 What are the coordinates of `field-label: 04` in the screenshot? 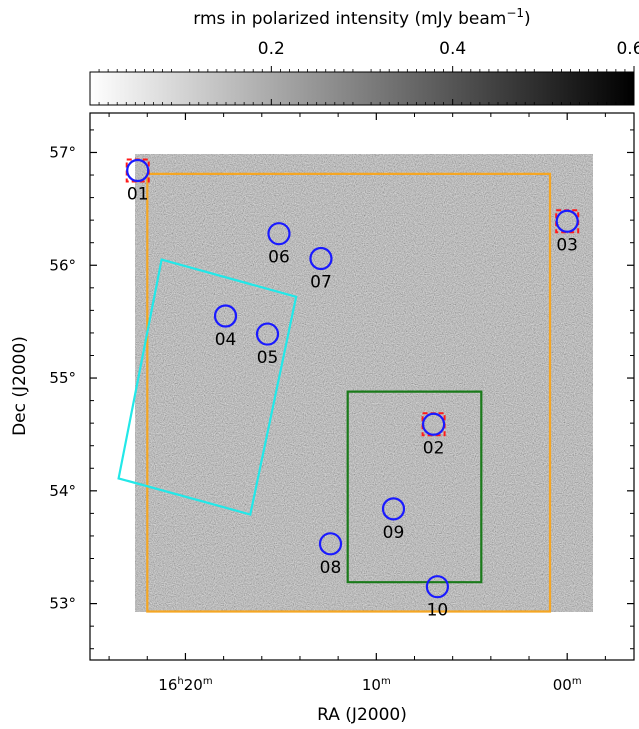 It's located at (226, 340).